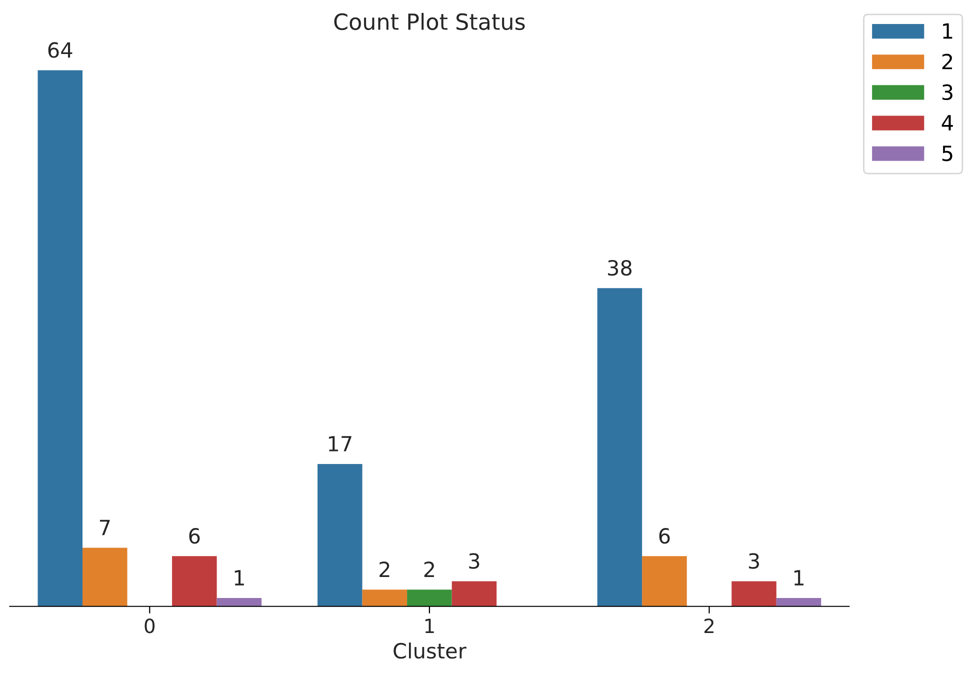  What do you see at coordinates (105, 528) in the screenshot?
I see `data-label: 7` at bounding box center [105, 528].